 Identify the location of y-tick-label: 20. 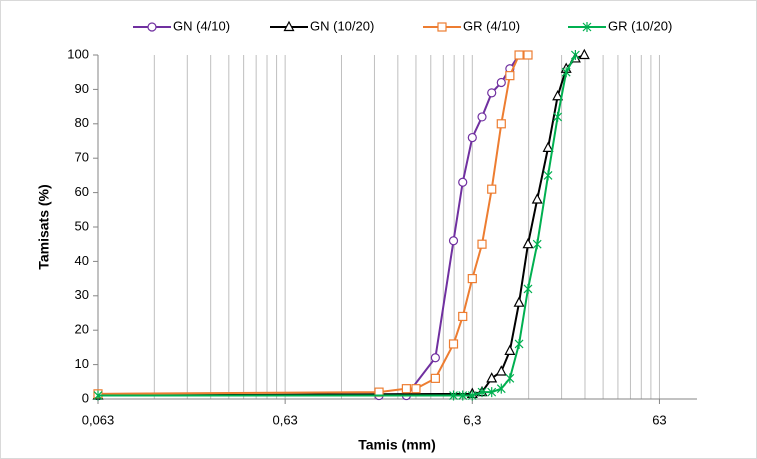
(82, 329).